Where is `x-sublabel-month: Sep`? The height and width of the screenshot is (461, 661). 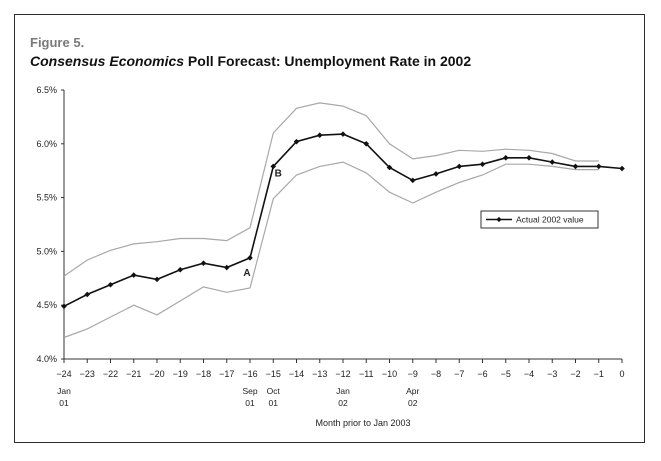
x-sublabel-month: Sep is located at coordinates (249, 391).